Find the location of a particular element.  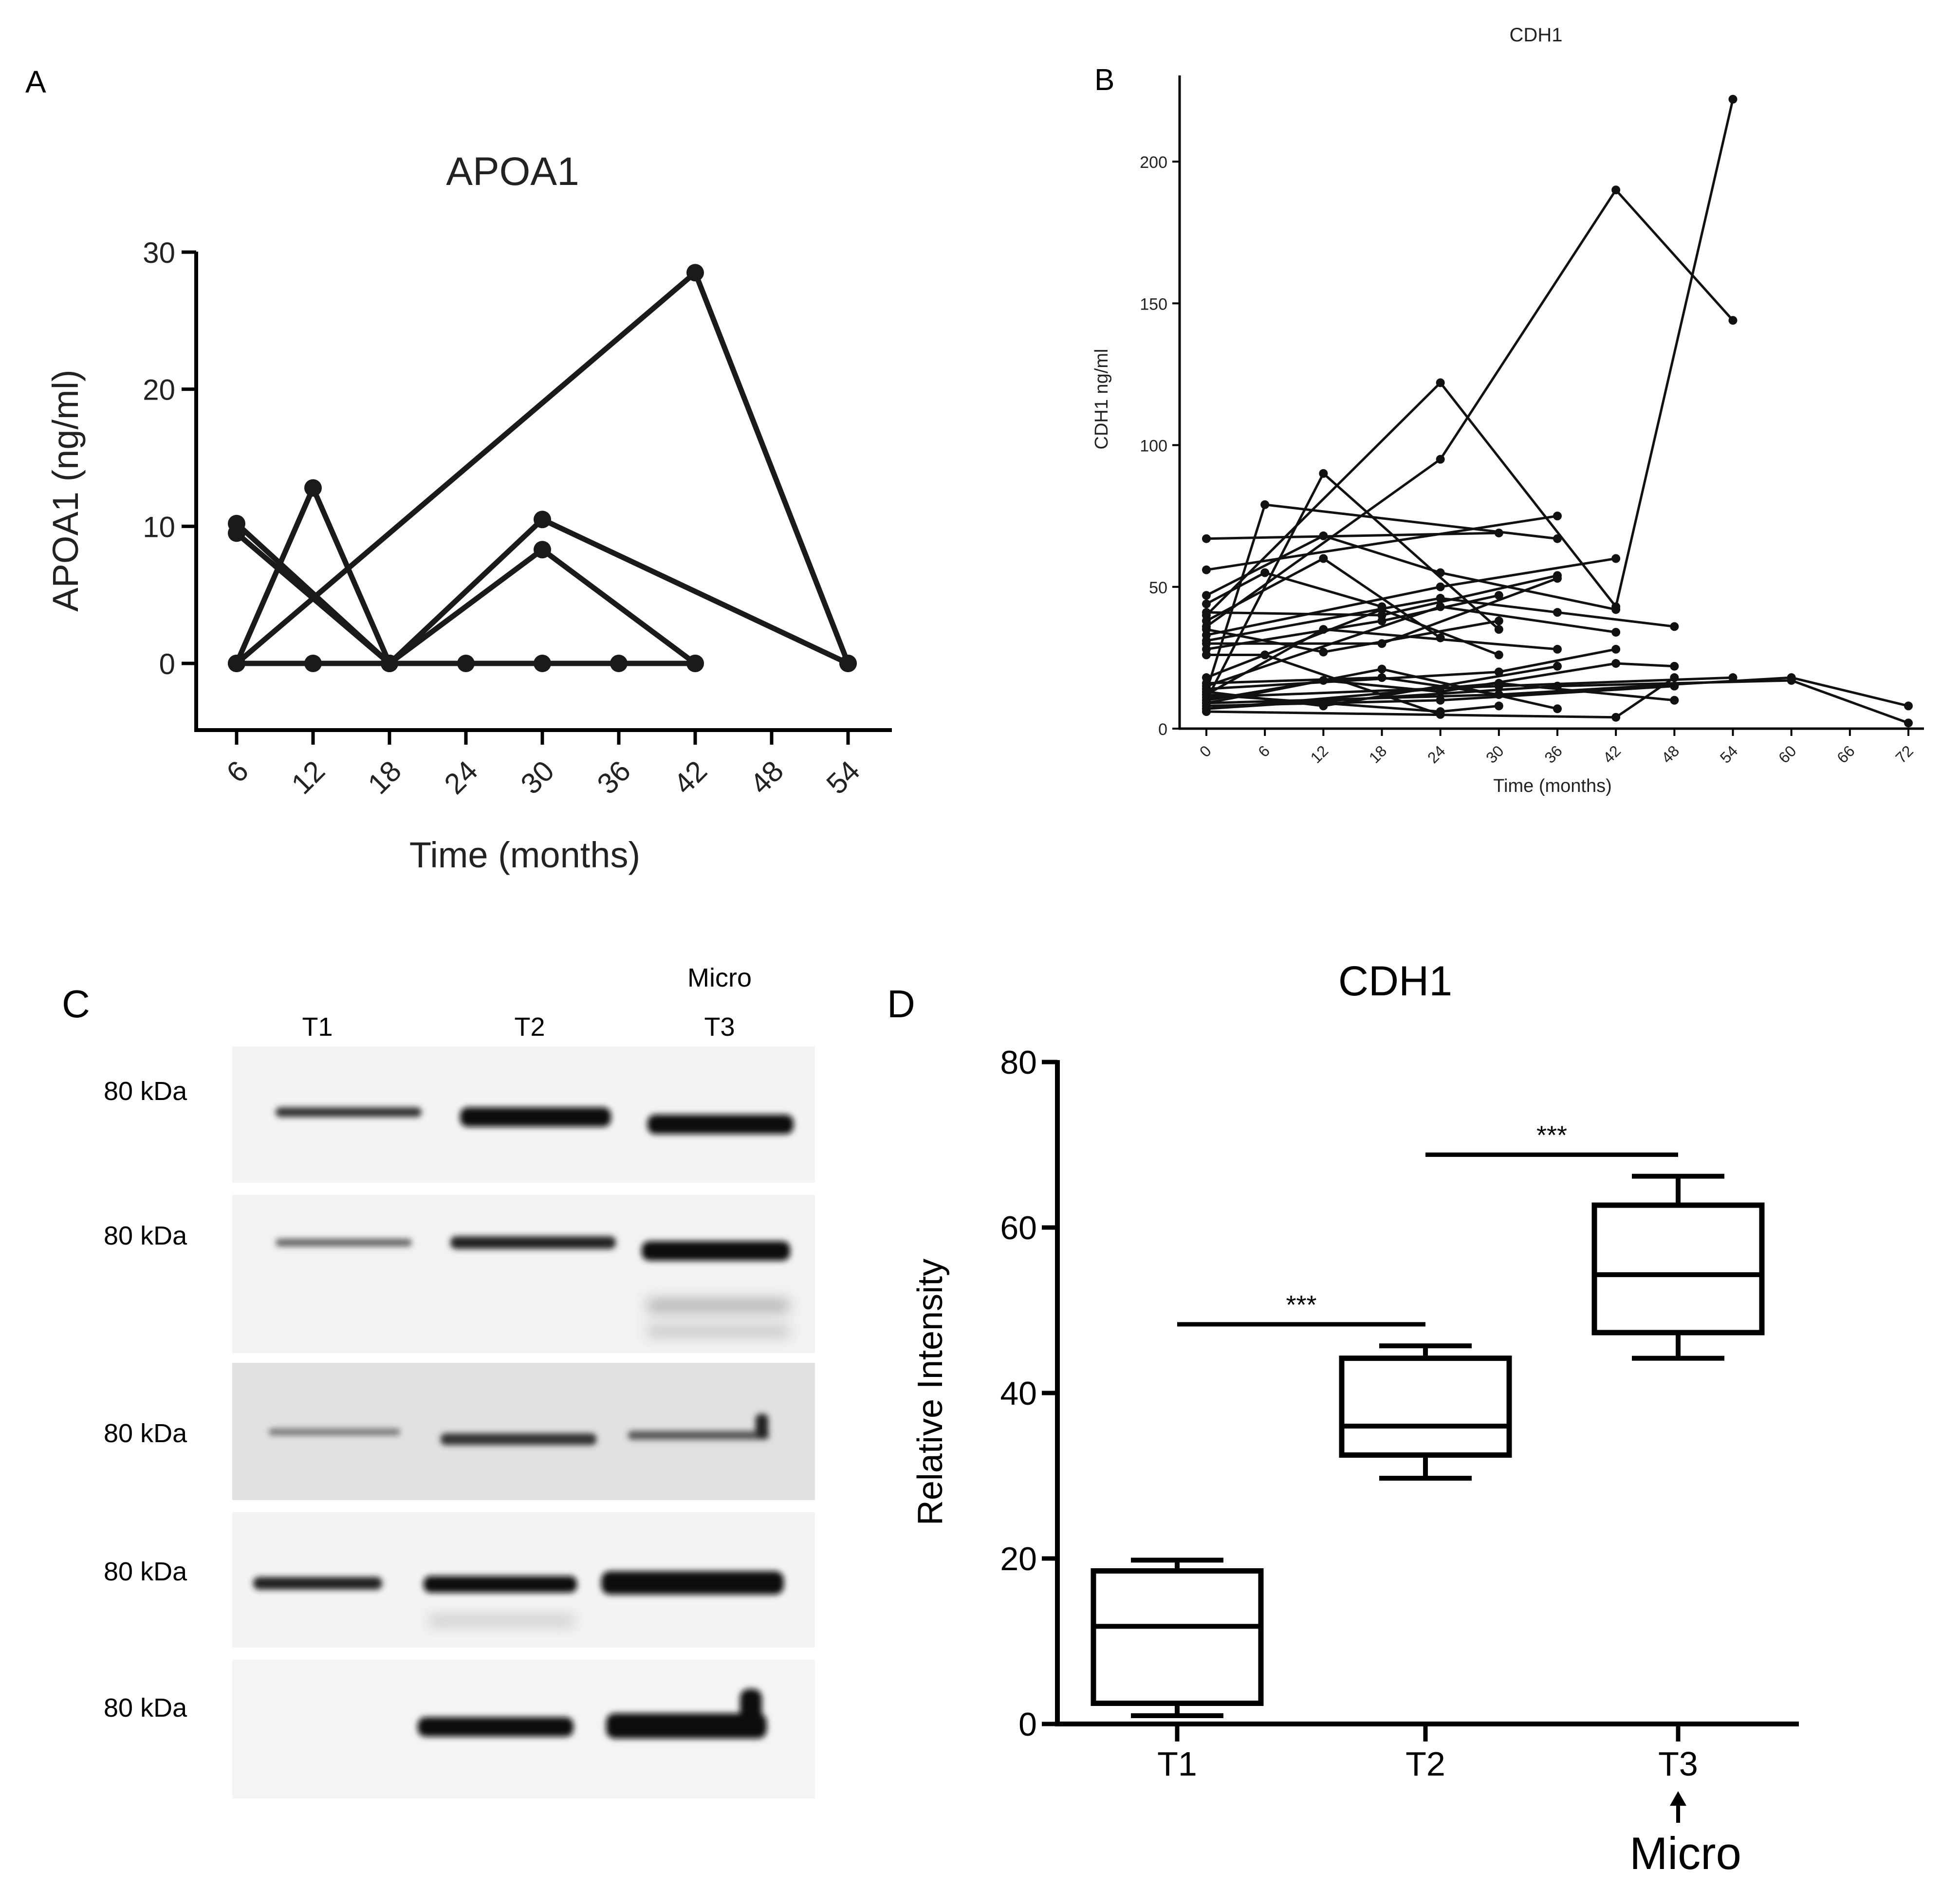

chart-d-y-label: Relative Intensity is located at coordinates (930, 1392).